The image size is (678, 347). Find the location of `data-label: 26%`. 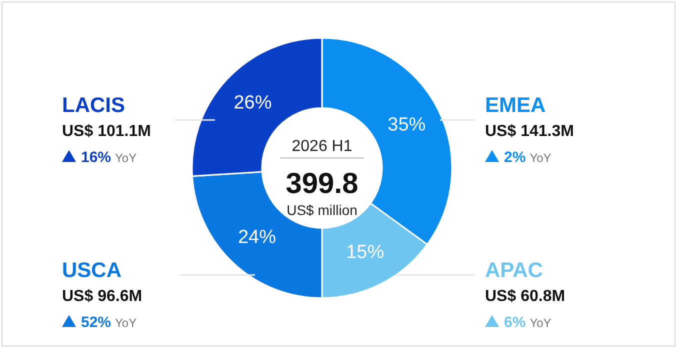

data-label: 26% is located at coordinates (253, 103).